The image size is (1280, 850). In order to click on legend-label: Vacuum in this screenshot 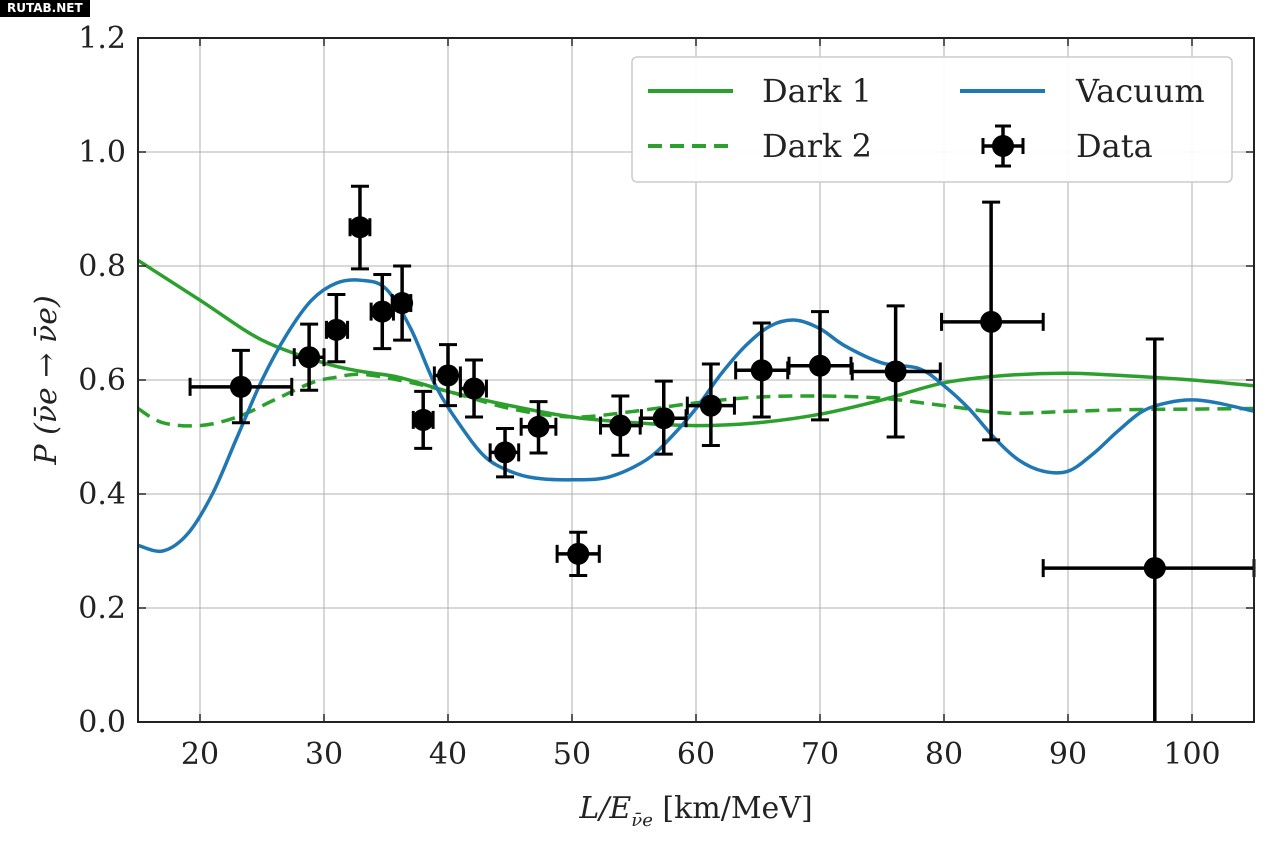, I will do `click(1140, 91)`.